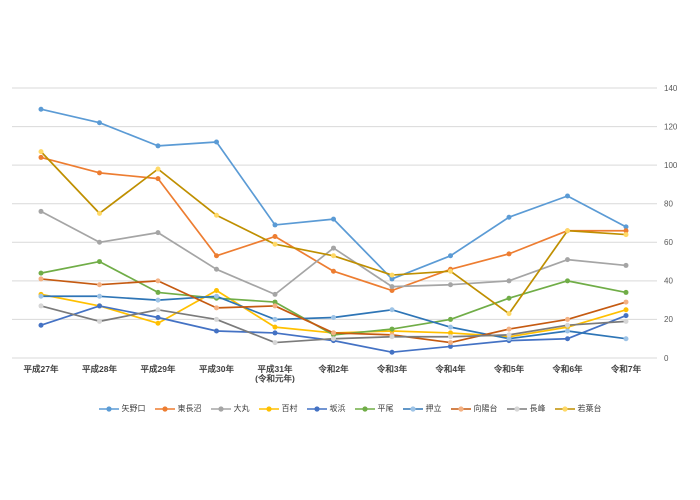  What do you see at coordinates (485, 408) in the screenshot?
I see `legend-label: 向陽台` at bounding box center [485, 408].